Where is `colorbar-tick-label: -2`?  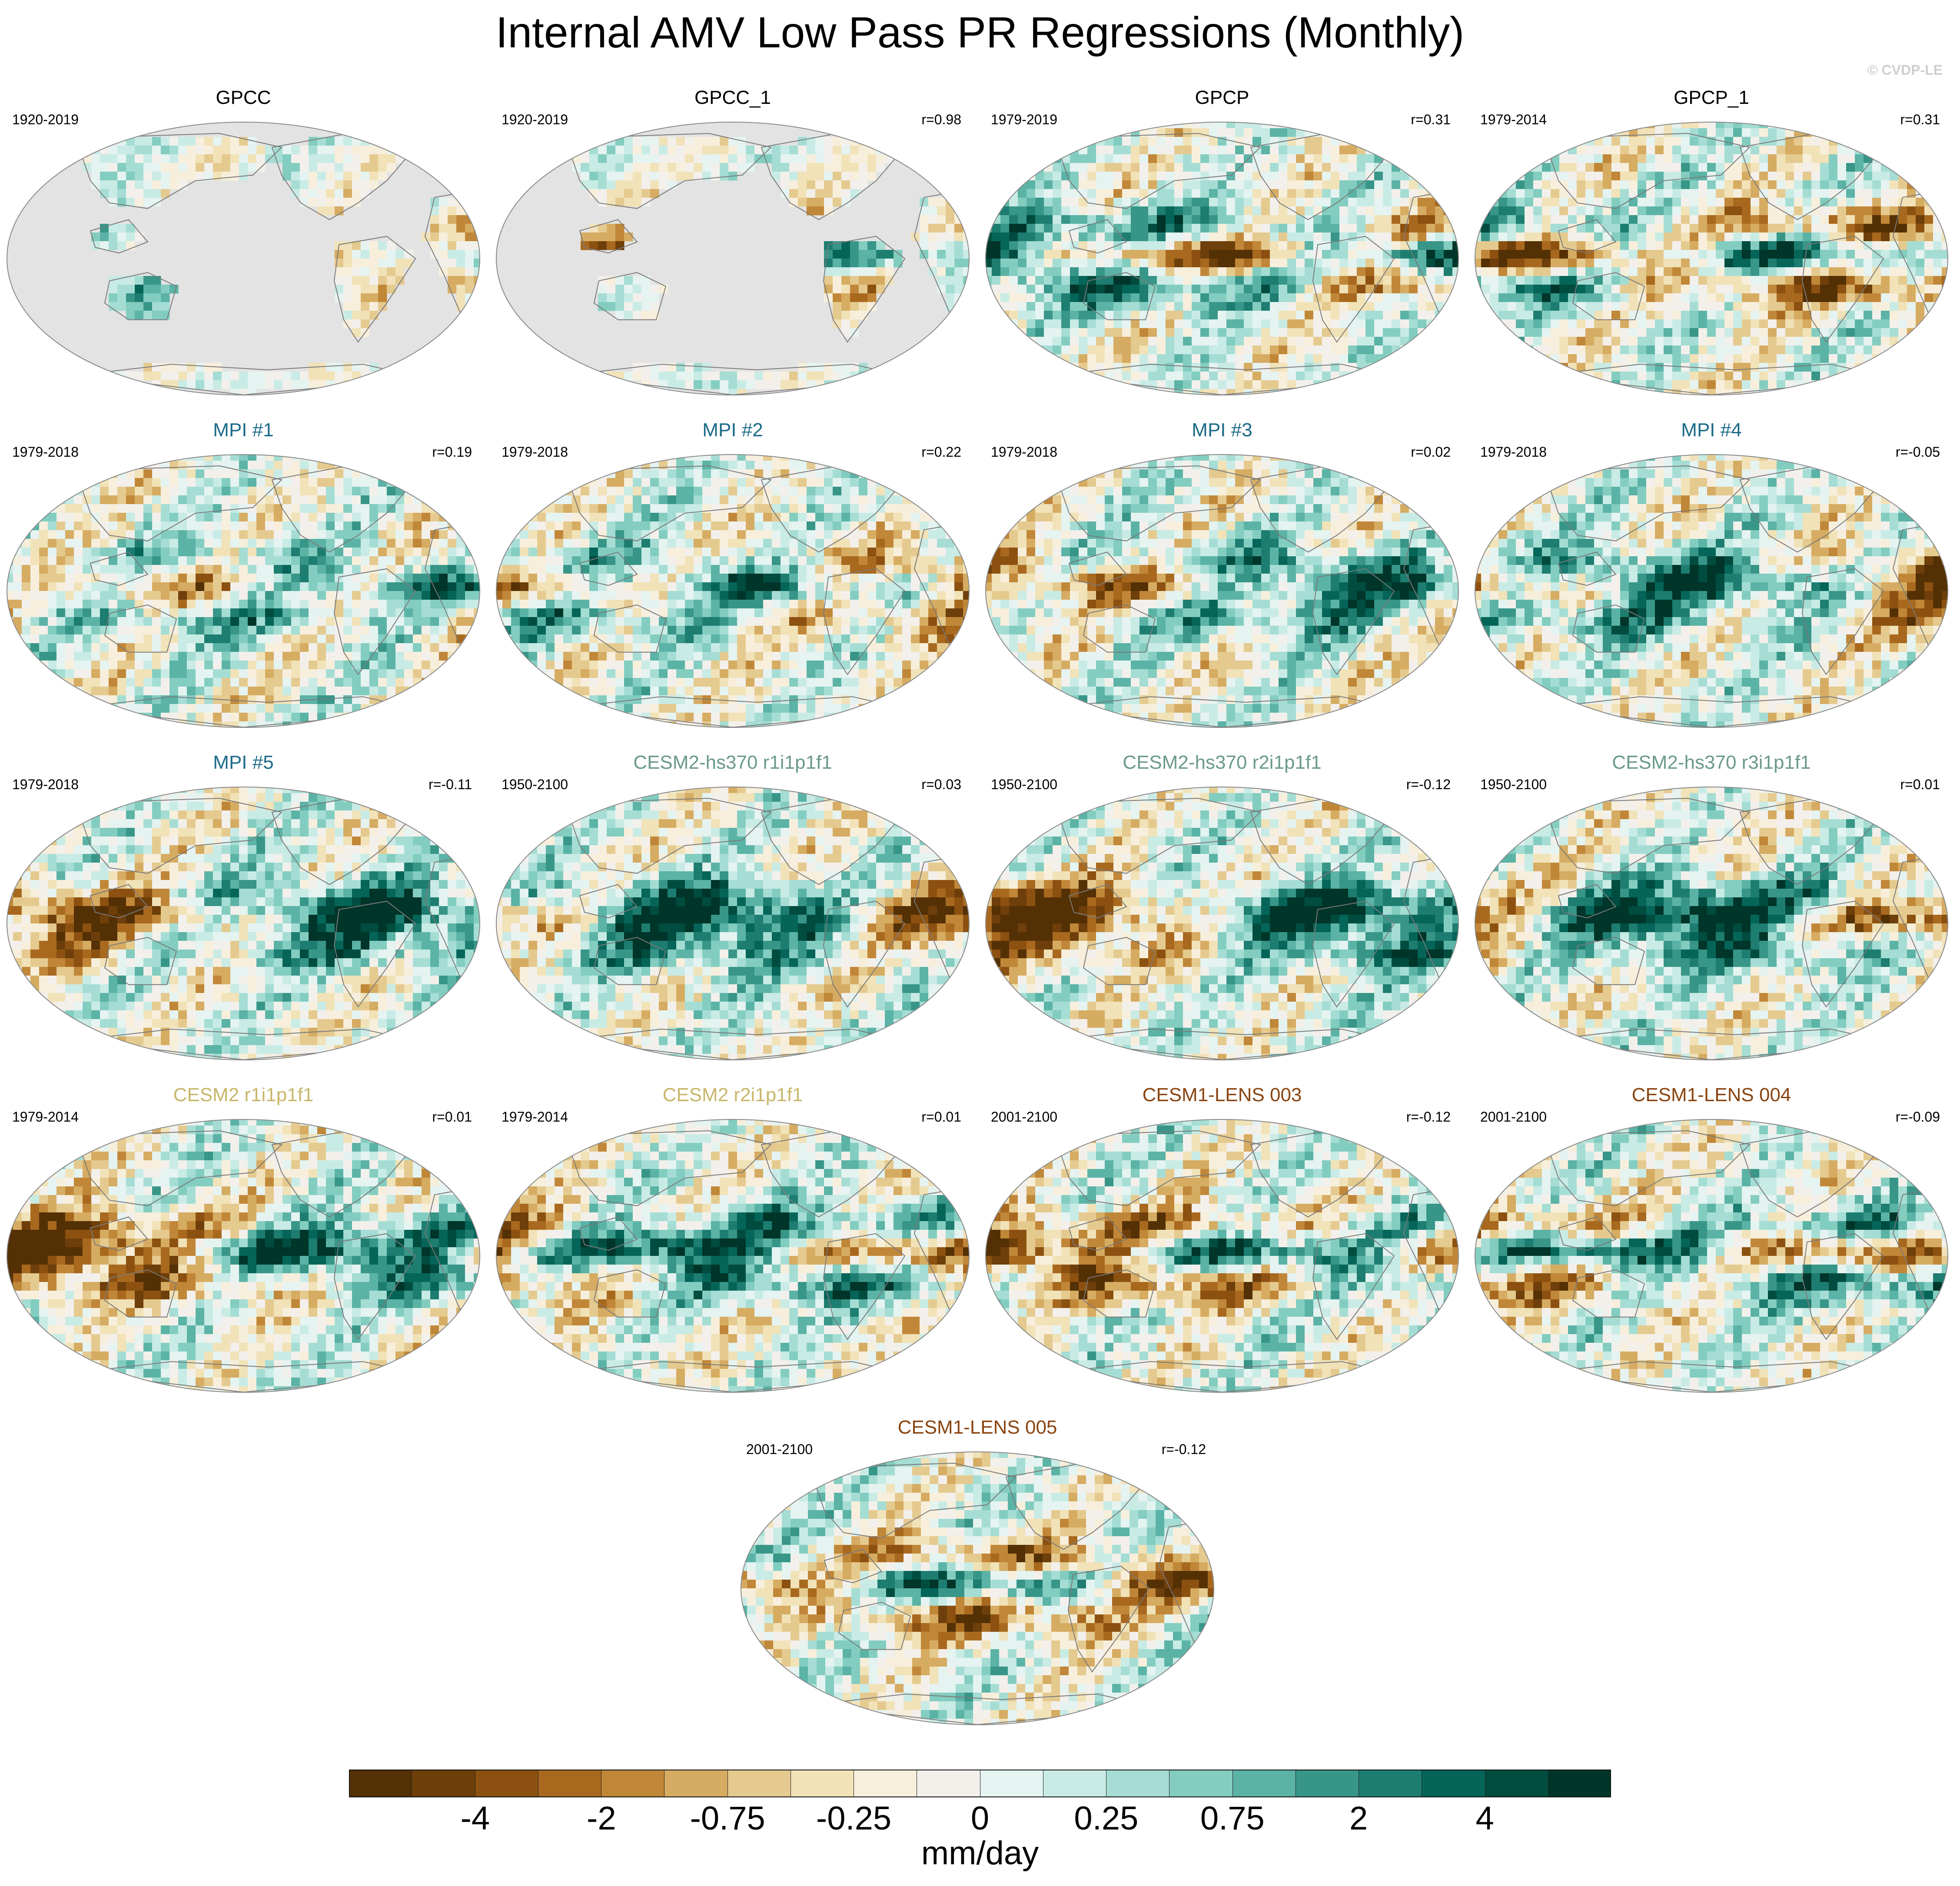
colorbar-tick-label: -2 is located at coordinates (601, 1818).